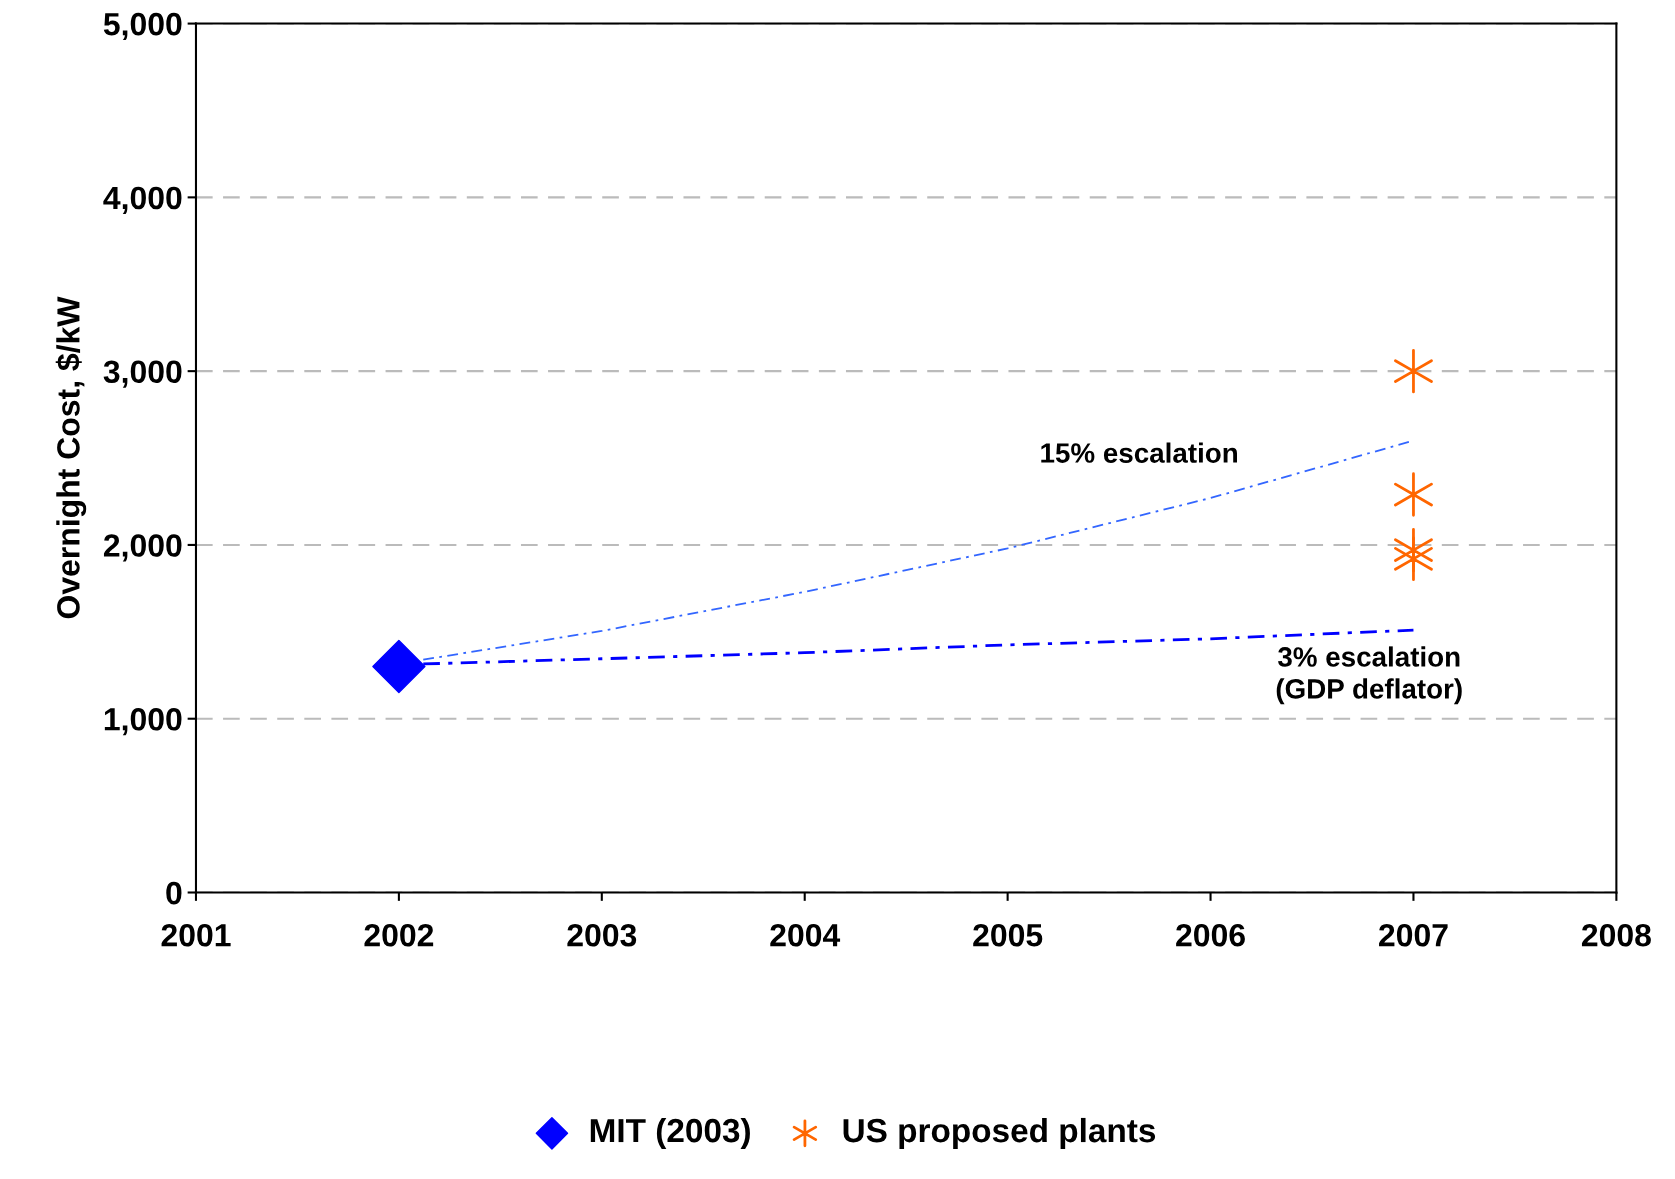 The image size is (1675, 1179). I want to click on x-tick-label: 2008, so click(1616, 935).